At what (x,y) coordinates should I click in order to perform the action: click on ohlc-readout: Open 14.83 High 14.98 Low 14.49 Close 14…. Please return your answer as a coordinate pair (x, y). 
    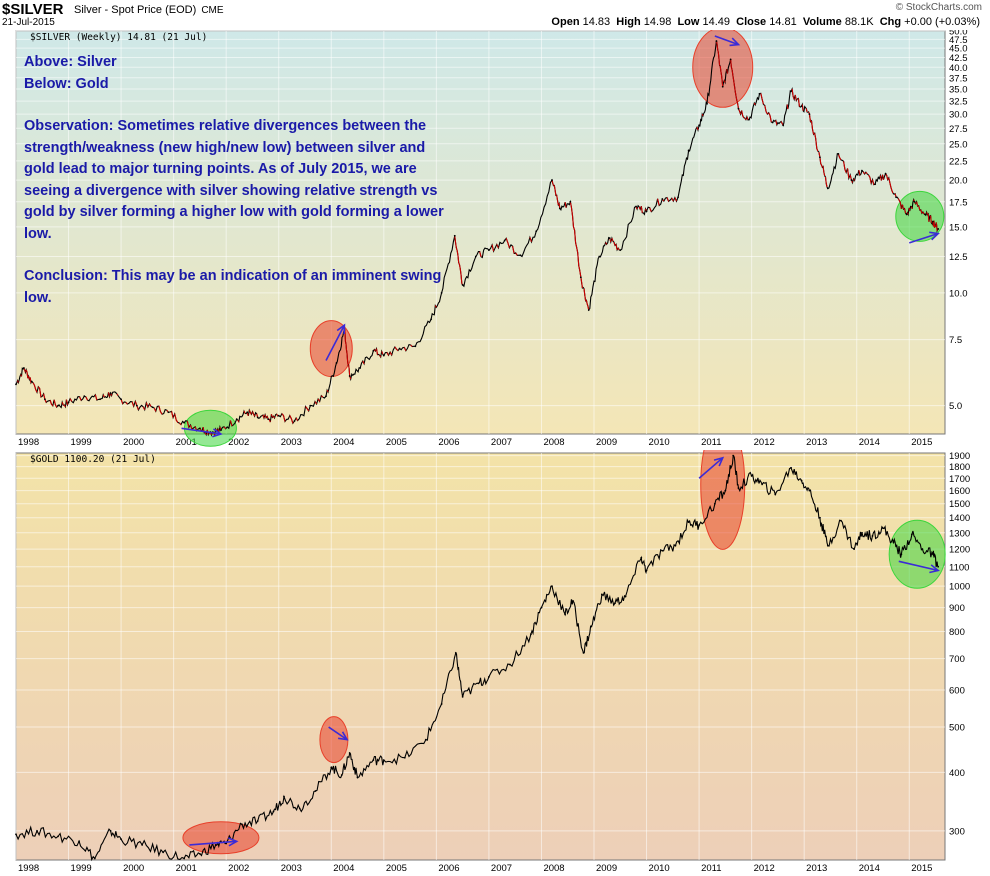
    Looking at the image, I should click on (765, 22).